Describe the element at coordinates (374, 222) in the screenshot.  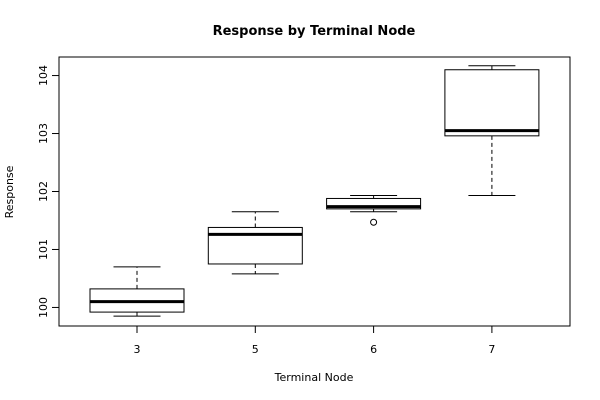
I see `outlier-point` at that location.